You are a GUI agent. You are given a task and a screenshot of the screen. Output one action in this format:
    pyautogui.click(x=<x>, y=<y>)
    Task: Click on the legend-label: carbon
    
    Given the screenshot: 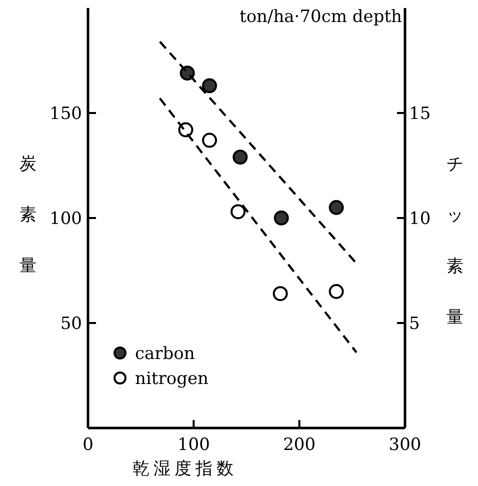 What is the action you would take?
    pyautogui.click(x=165, y=354)
    